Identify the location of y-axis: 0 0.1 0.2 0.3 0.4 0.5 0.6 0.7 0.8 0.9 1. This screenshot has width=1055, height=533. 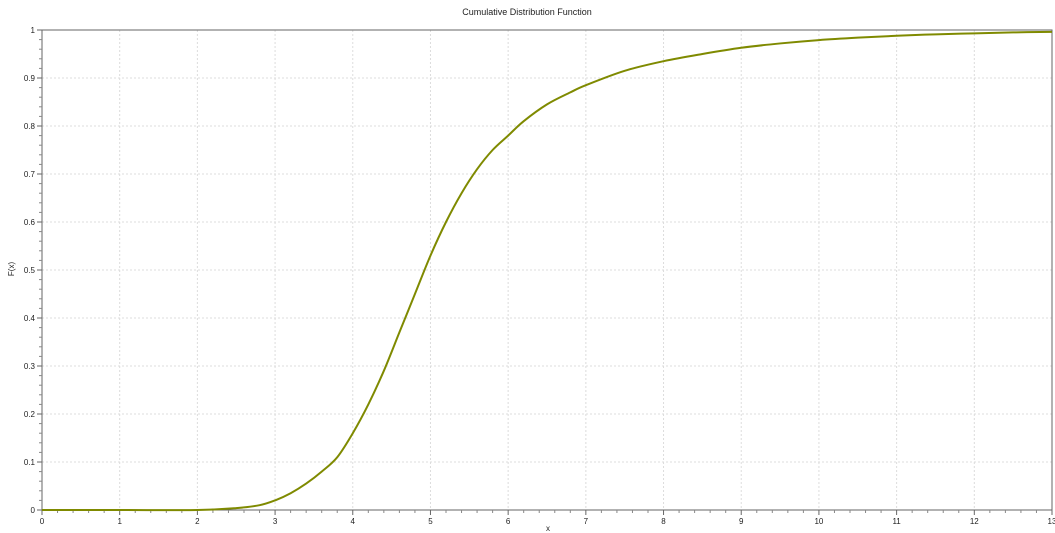
(33, 270).